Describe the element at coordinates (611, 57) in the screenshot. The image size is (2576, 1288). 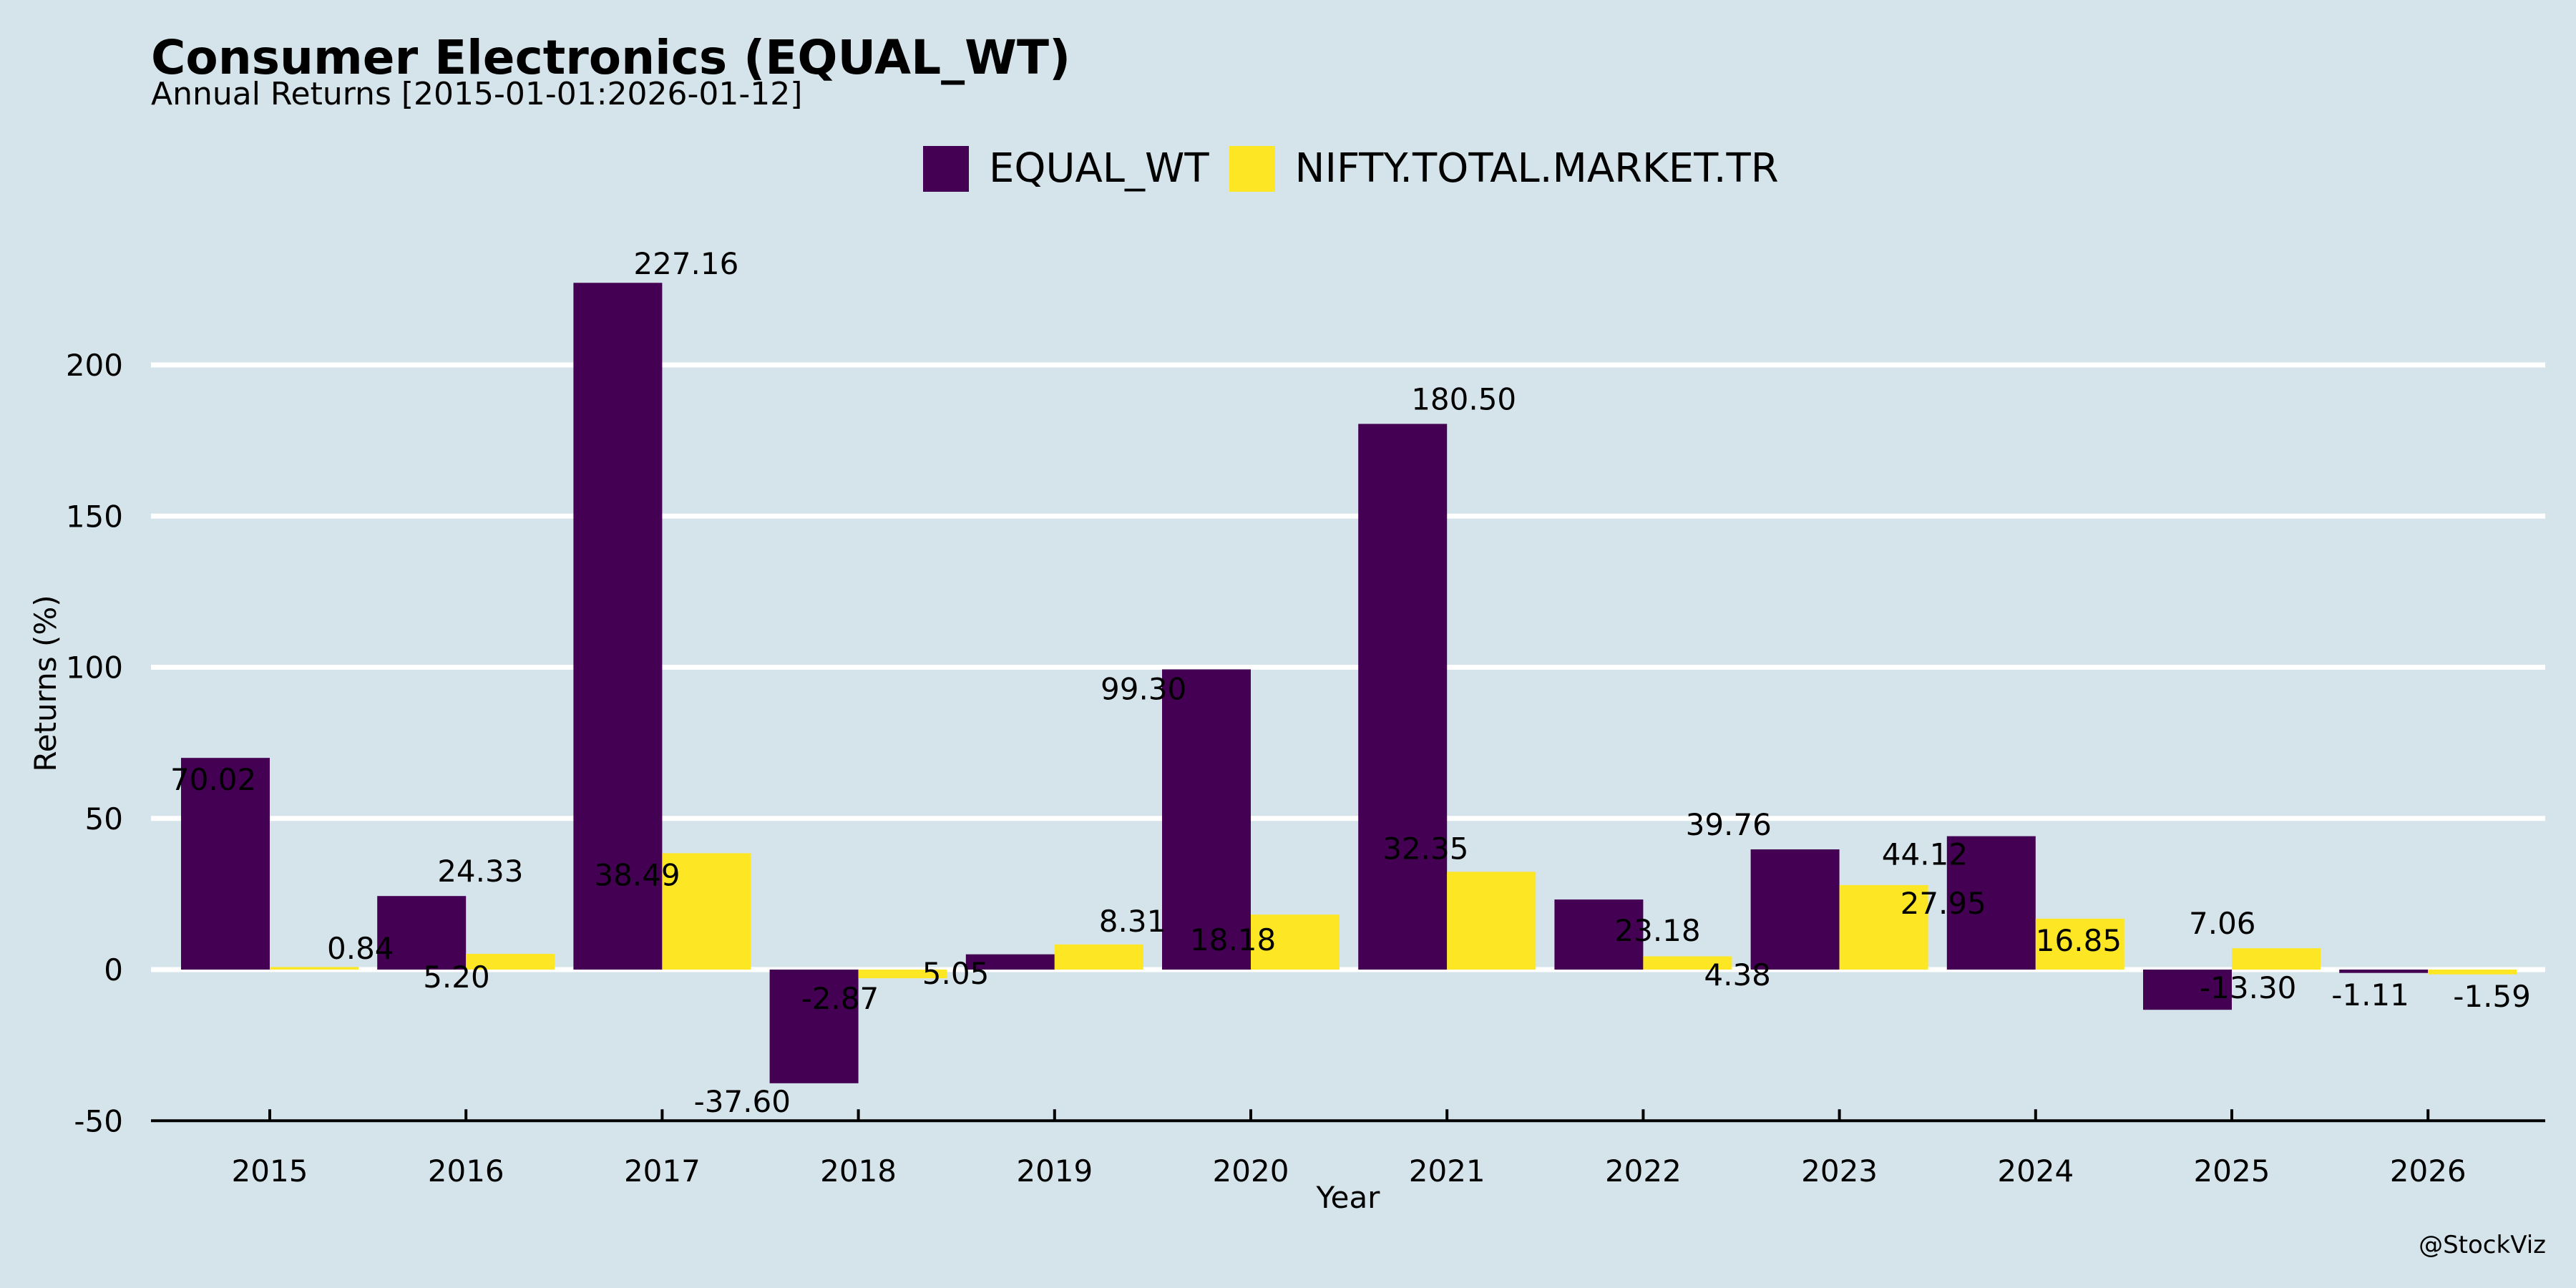
I see `chart-title: Consumer Electronics (EQUAL_WT)` at that location.